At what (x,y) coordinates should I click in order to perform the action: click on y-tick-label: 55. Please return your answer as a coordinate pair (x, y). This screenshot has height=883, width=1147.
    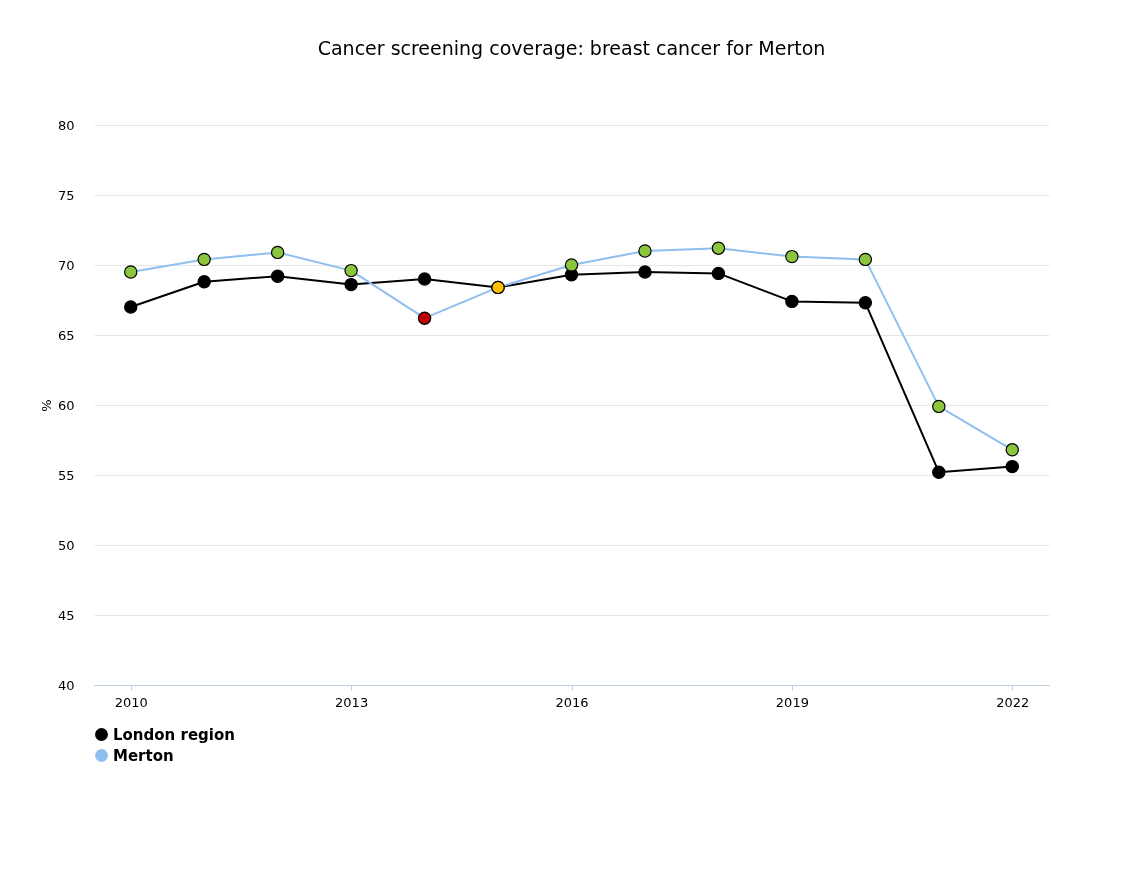
    Looking at the image, I should click on (66, 475).